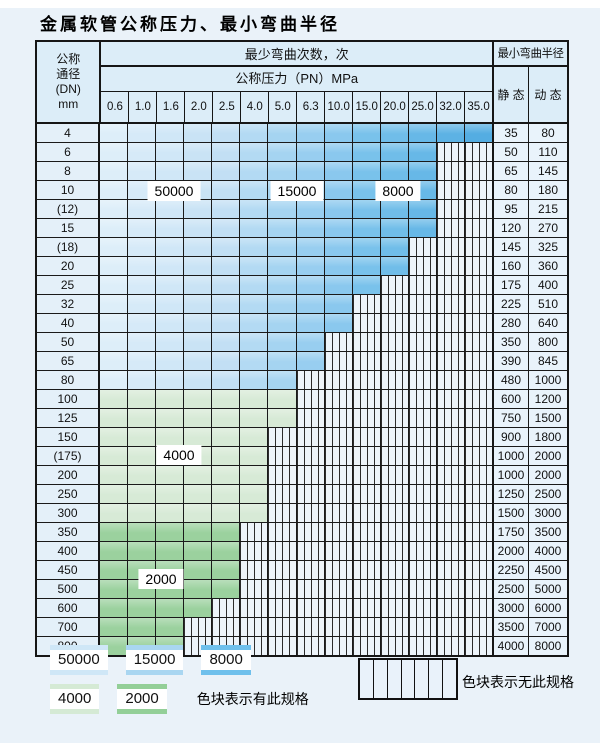  I want to click on pressure-column-header: 0.6, so click(115, 107).